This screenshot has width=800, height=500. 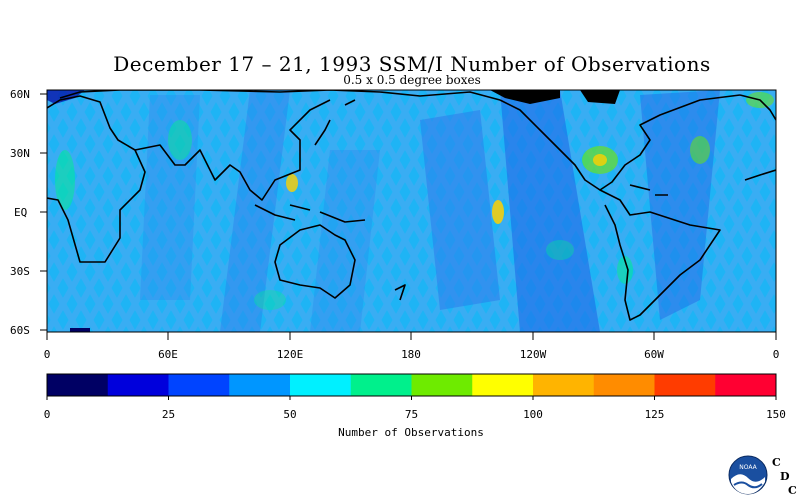 What do you see at coordinates (792, 490) in the screenshot?
I see `cdc-letter-c2: C` at bounding box center [792, 490].